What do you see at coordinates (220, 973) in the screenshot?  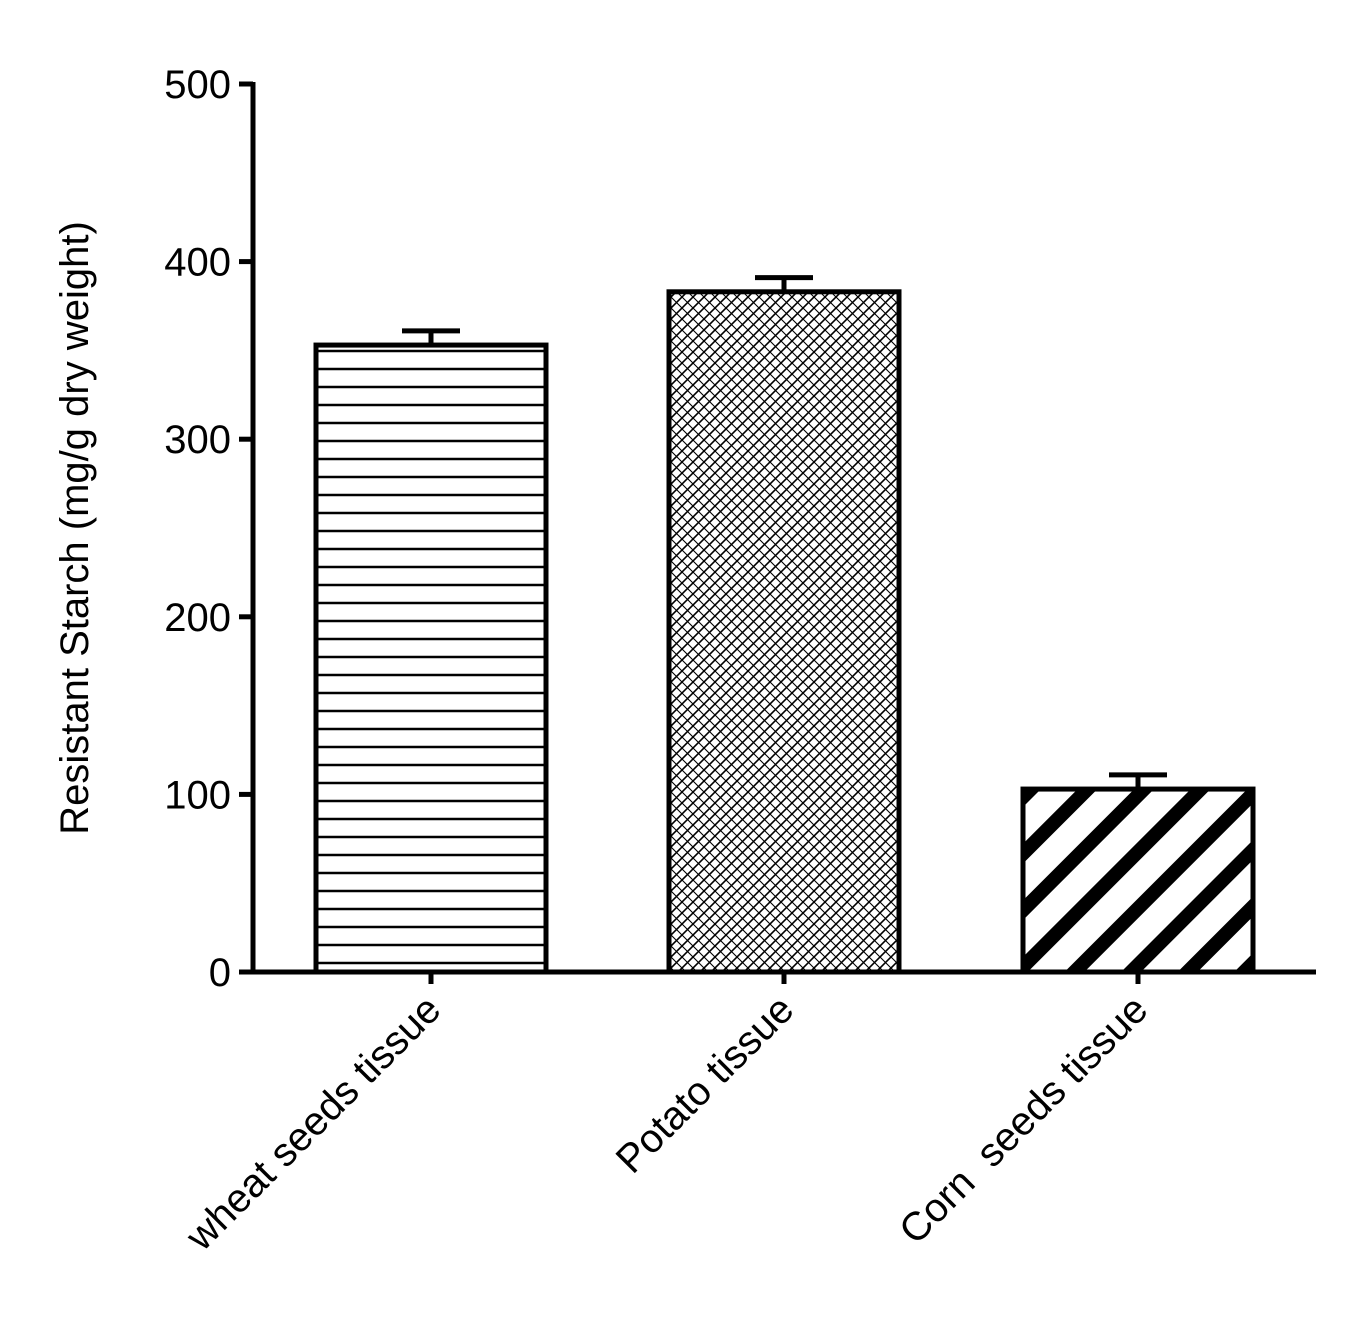 I see `y-tick-label: 0` at bounding box center [220, 973].